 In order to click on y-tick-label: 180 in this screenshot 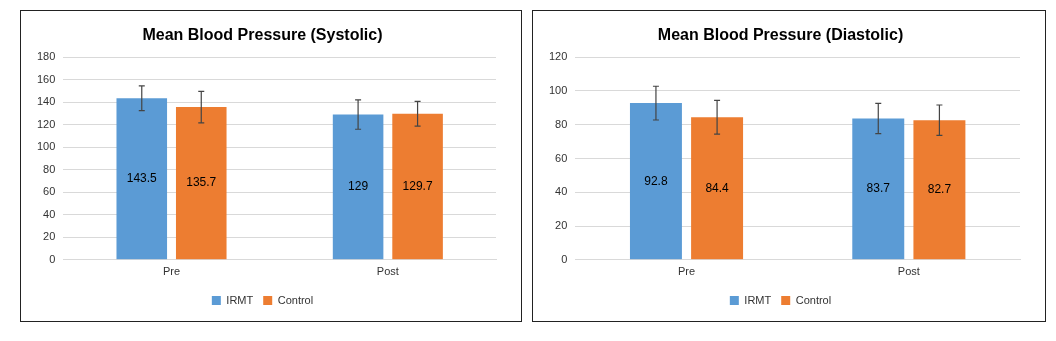, I will do `click(46, 56)`.